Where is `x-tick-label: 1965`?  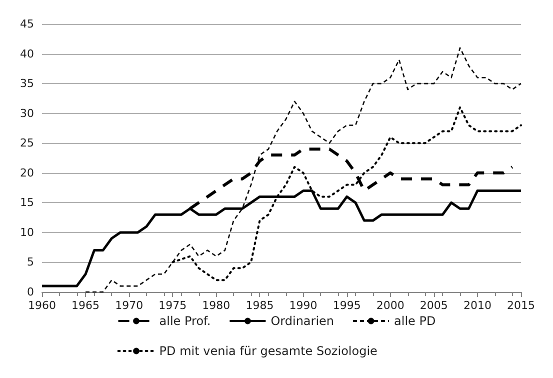 x-tick-label: 1965 is located at coordinates (86, 305).